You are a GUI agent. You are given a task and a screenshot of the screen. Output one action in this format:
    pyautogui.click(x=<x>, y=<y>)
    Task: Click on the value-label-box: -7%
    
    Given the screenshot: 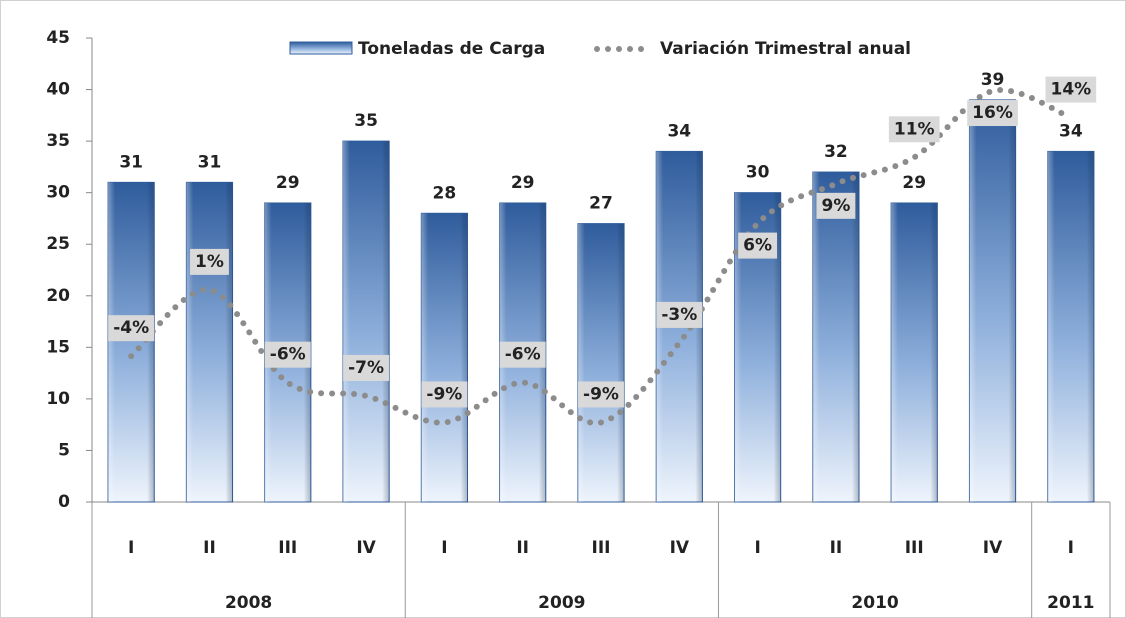 What is the action you would take?
    pyautogui.click(x=366, y=367)
    